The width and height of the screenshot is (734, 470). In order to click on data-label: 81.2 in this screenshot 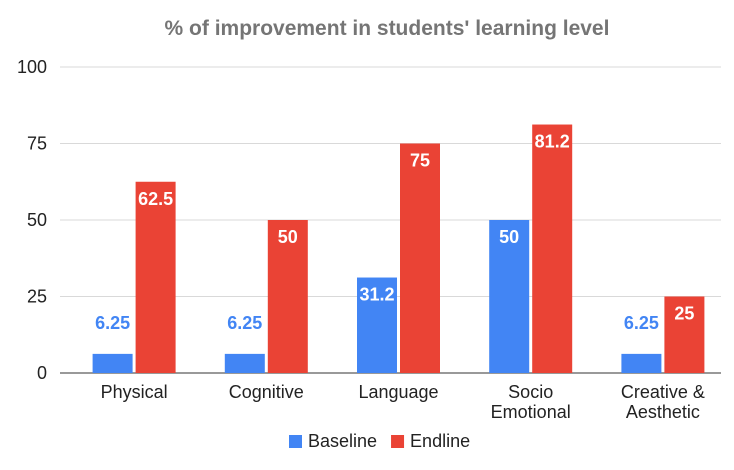, I will do `click(552, 142)`.